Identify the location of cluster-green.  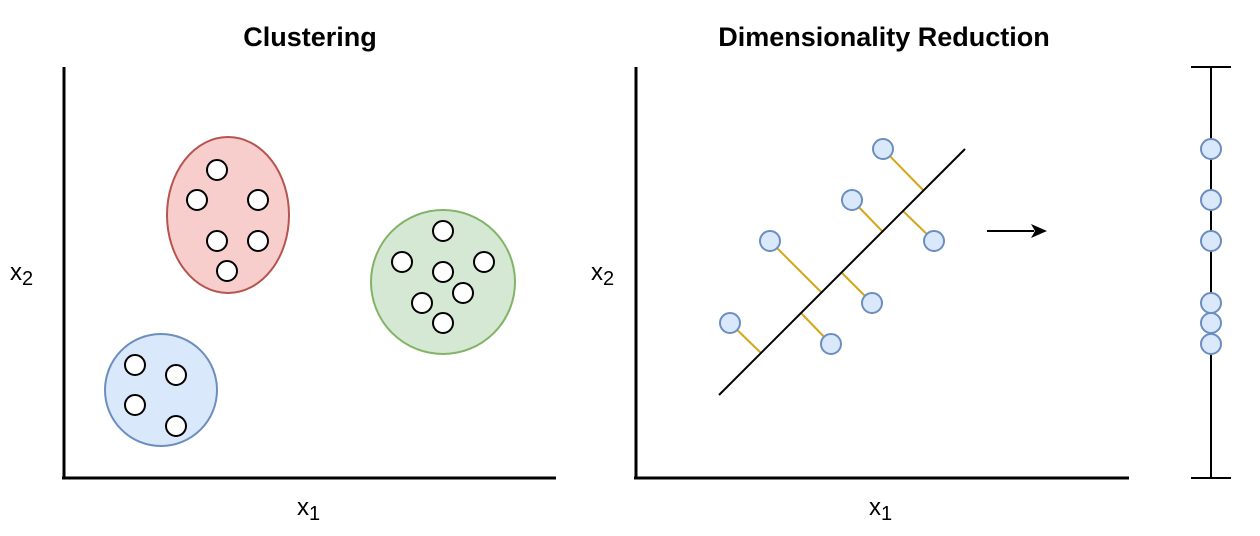
(443, 282).